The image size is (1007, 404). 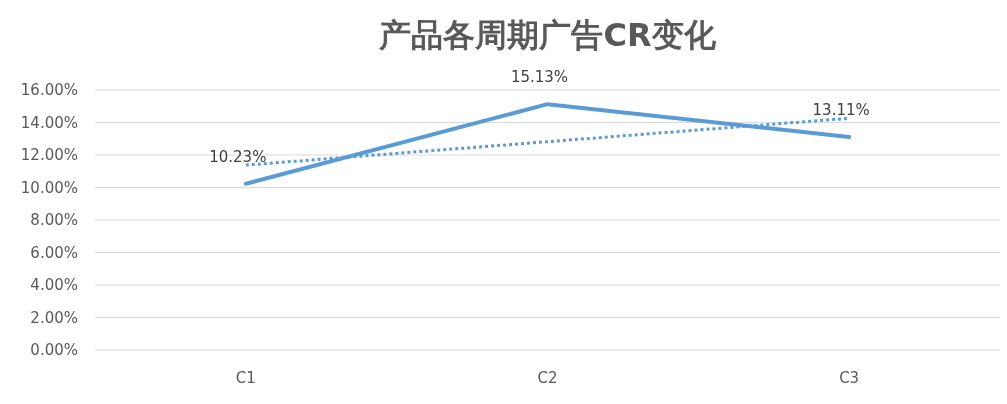 I want to click on y-tick-label: 8.00%, so click(x=54, y=220).